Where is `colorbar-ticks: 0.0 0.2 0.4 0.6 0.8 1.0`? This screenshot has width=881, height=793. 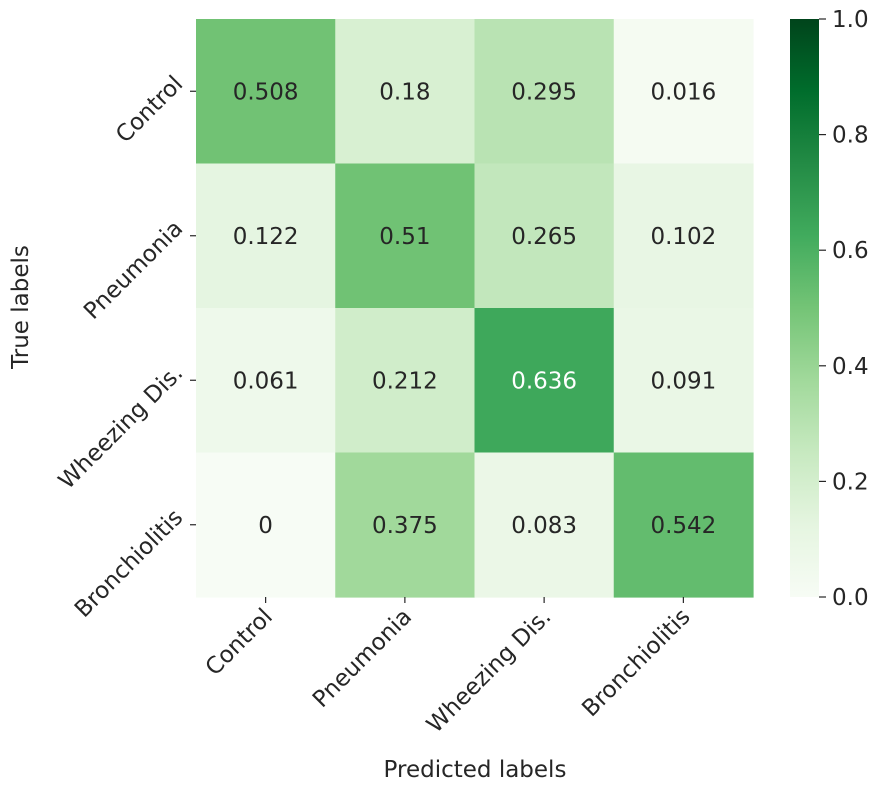
colorbar-ticks: 0.0 0.2 0.4 0.6 0.8 1.0 is located at coordinates (844, 309).